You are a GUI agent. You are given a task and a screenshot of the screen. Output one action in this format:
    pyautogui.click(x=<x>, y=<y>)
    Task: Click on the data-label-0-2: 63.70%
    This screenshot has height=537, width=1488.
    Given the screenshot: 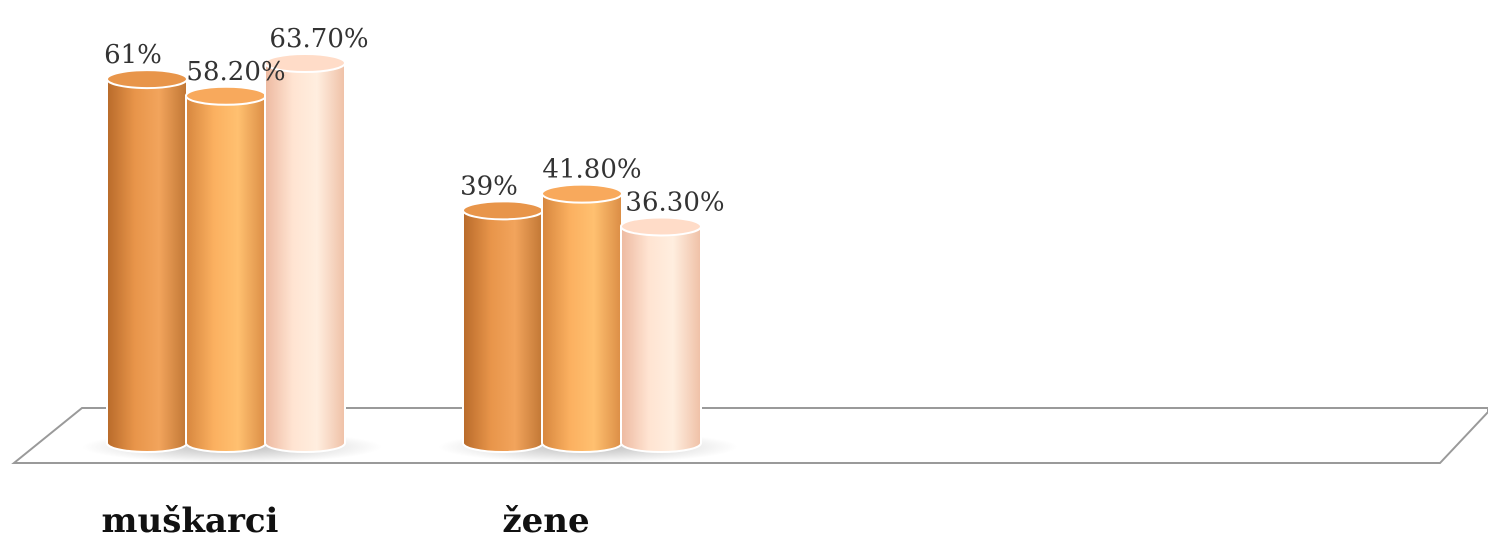 What is the action you would take?
    pyautogui.click(x=318, y=39)
    